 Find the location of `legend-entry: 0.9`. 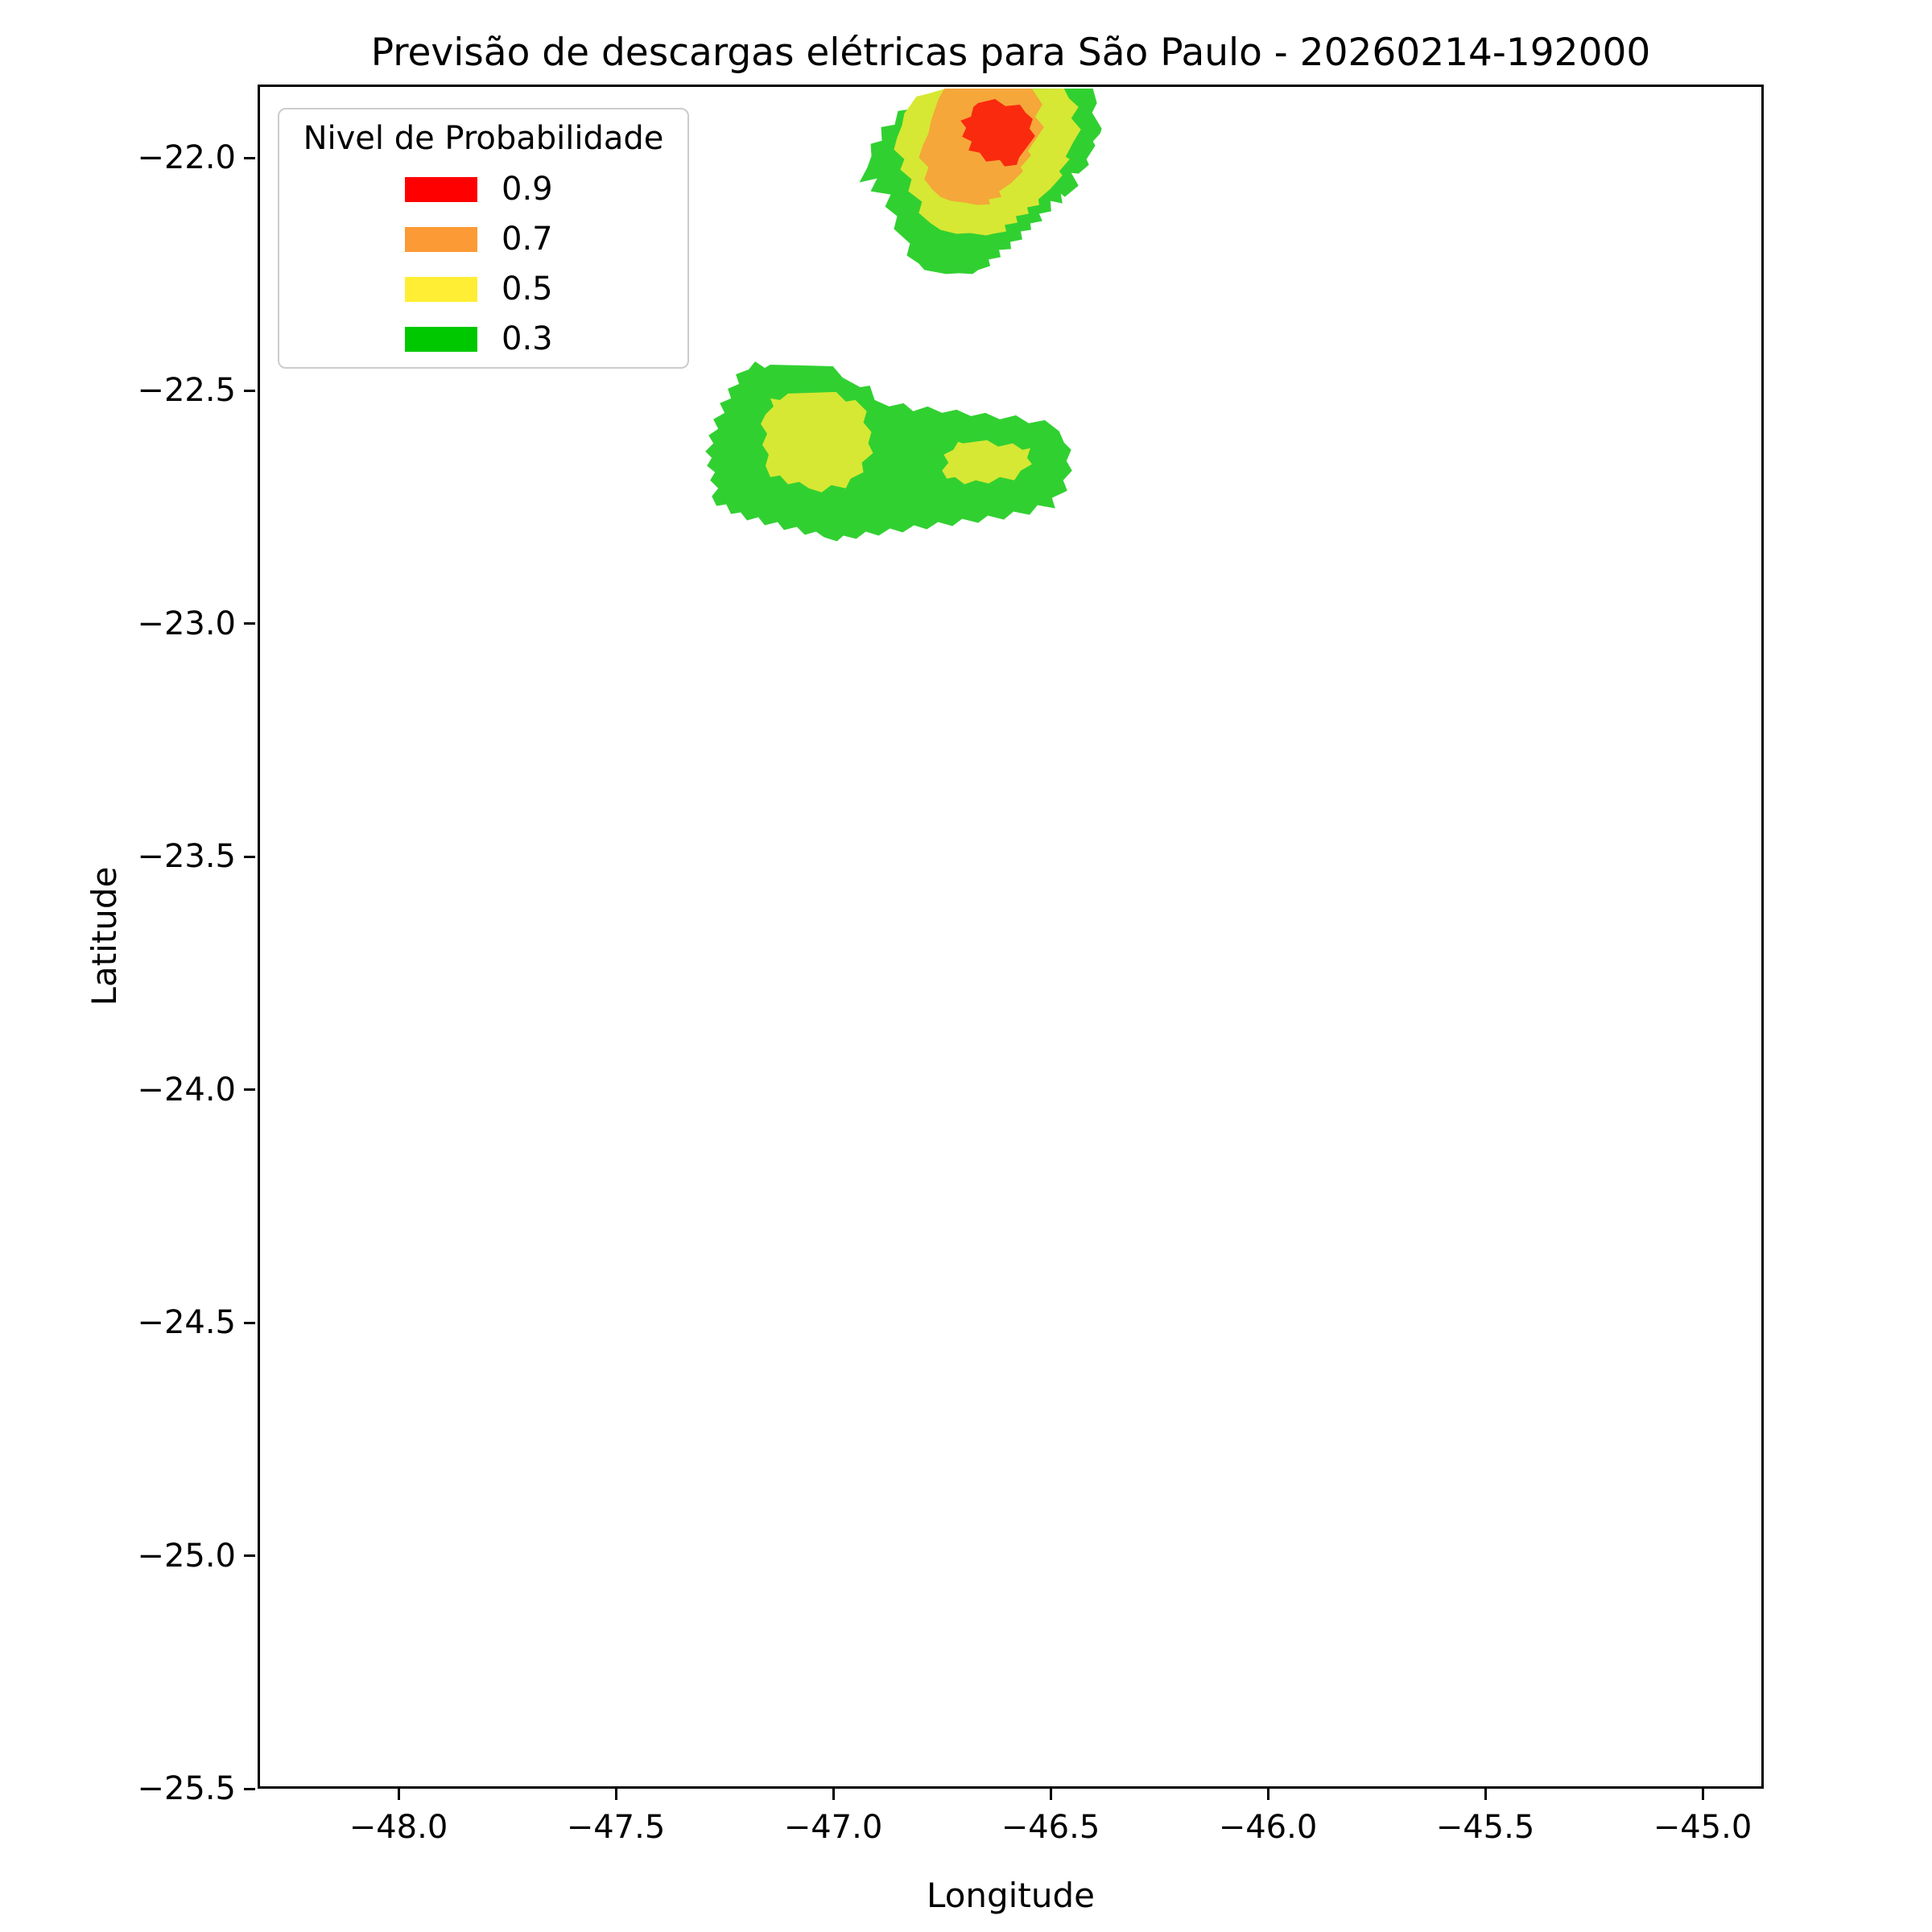

legend-entry: 0.9 is located at coordinates (483, 189).